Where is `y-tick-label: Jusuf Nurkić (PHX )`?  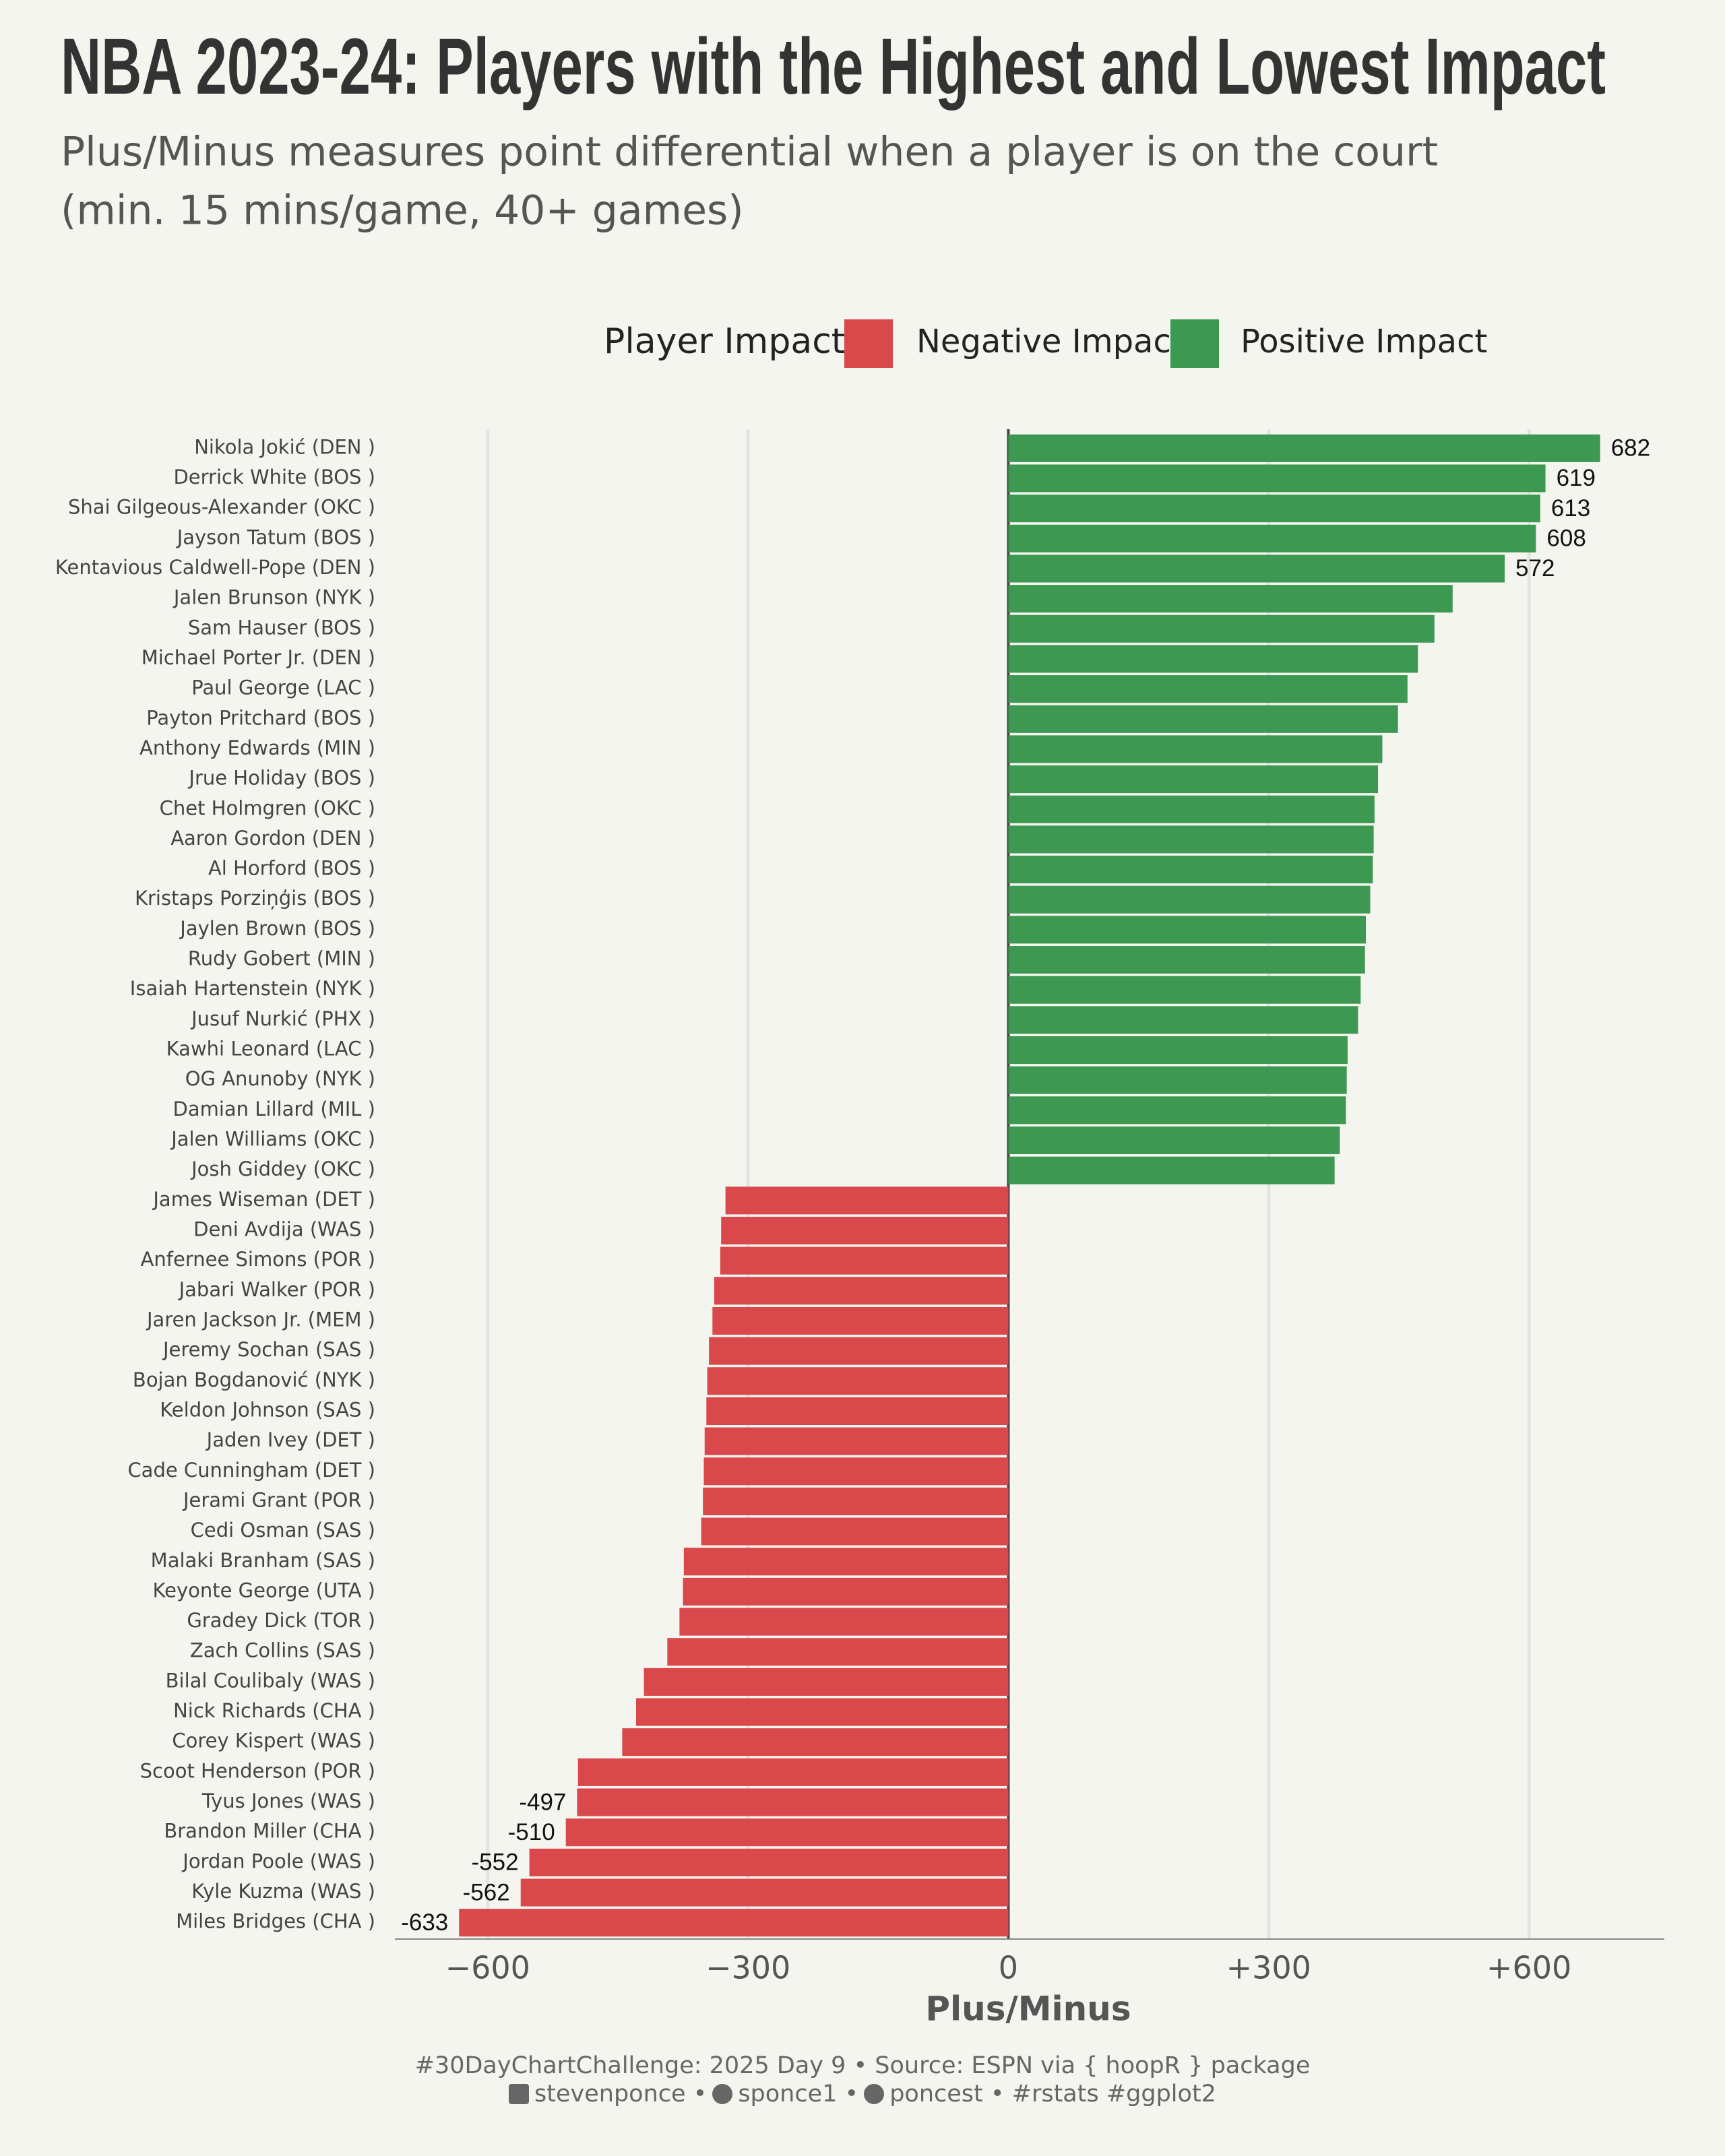
y-tick-label: Jusuf Nurkić (PHX ) is located at coordinates (282, 1018).